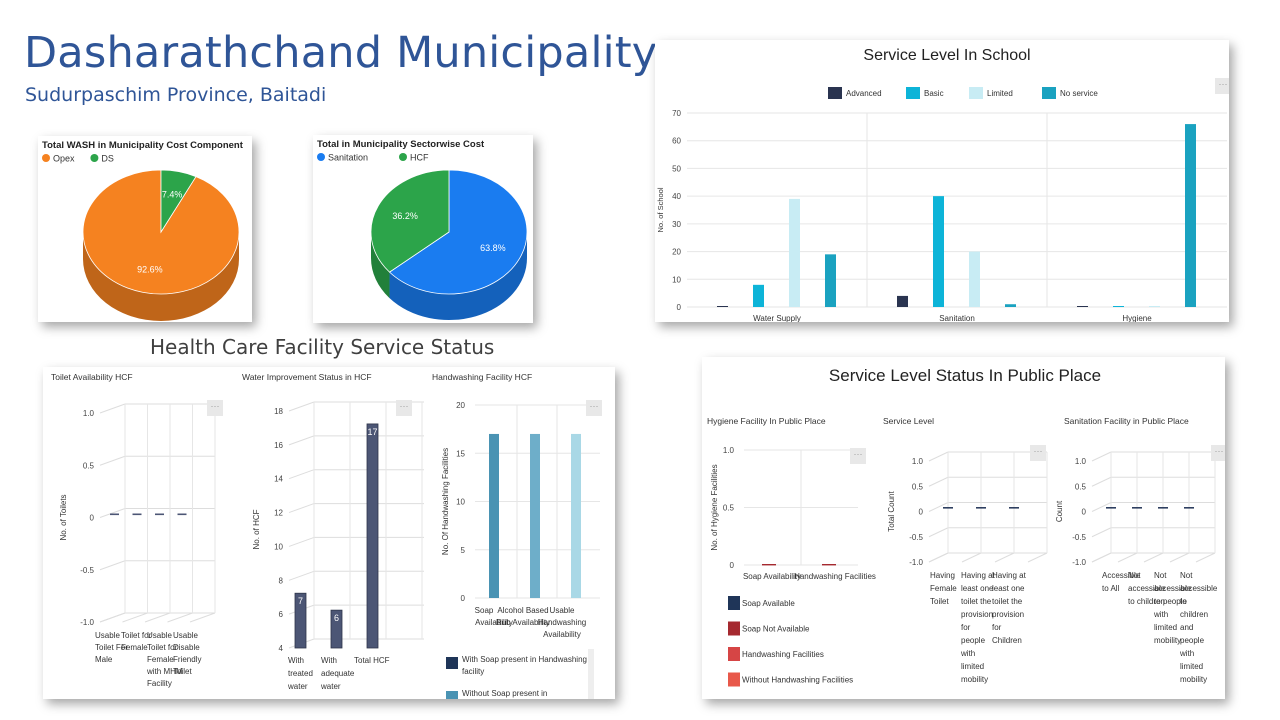 The image size is (1280, 720). I want to click on x-tick-label: Having, so click(942, 575).